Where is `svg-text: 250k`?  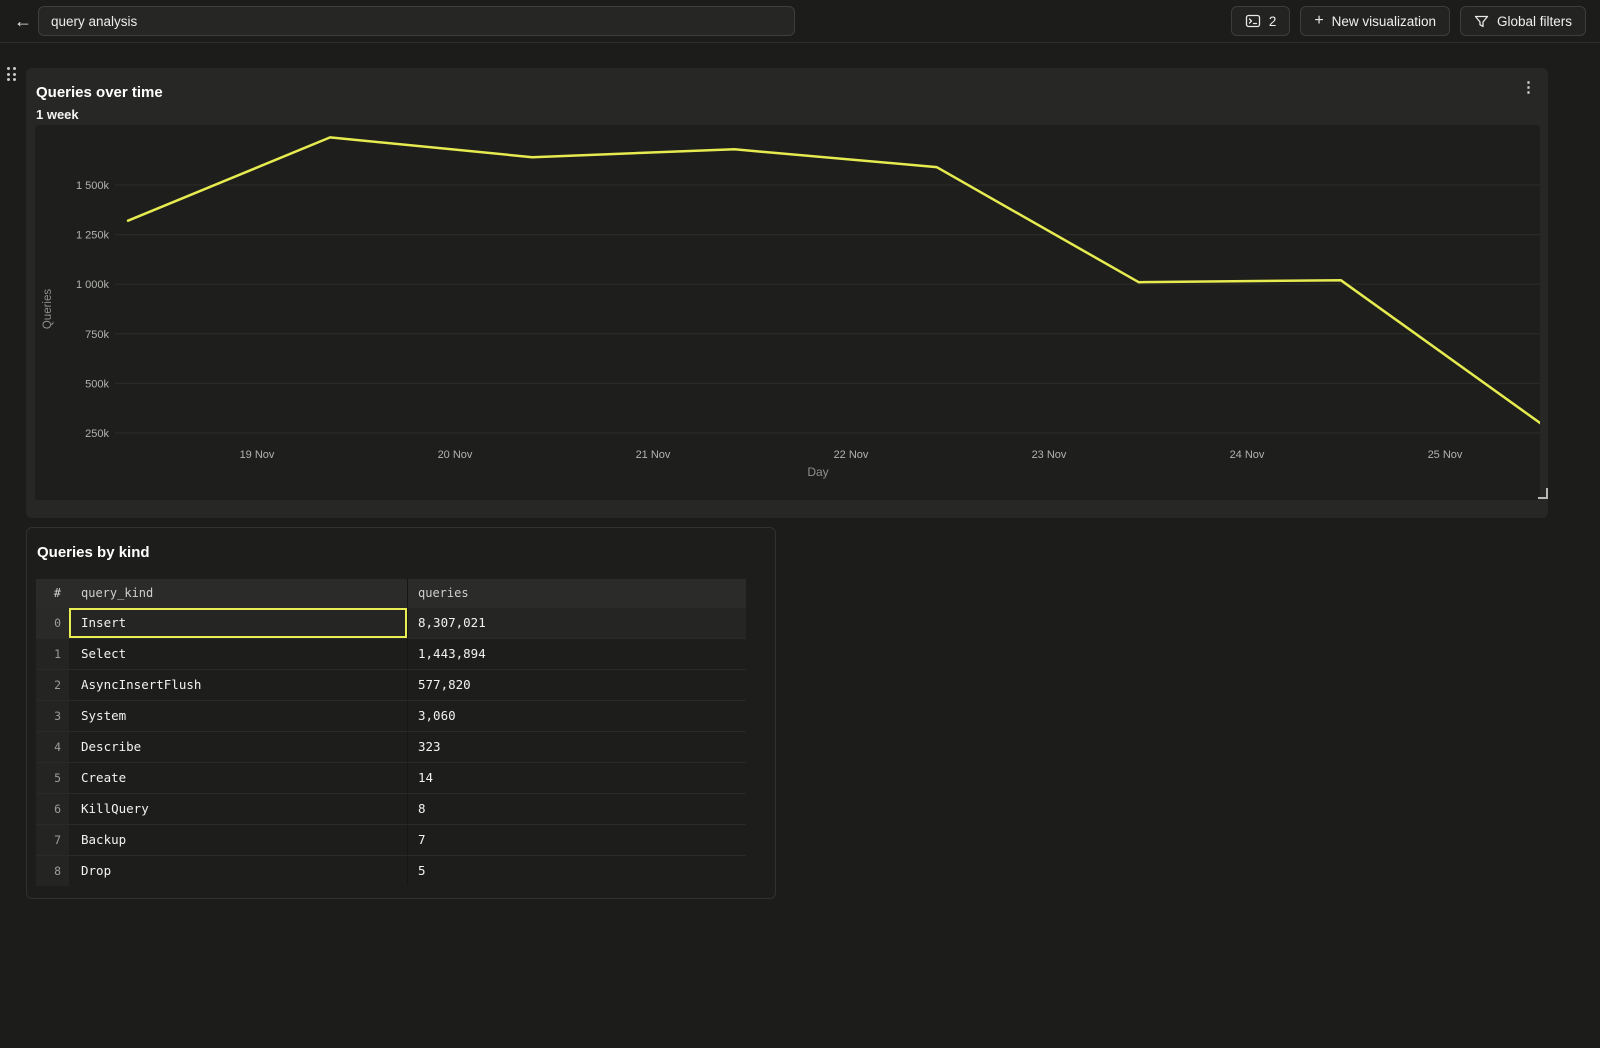
svg-text: 250k is located at coordinates (97, 434).